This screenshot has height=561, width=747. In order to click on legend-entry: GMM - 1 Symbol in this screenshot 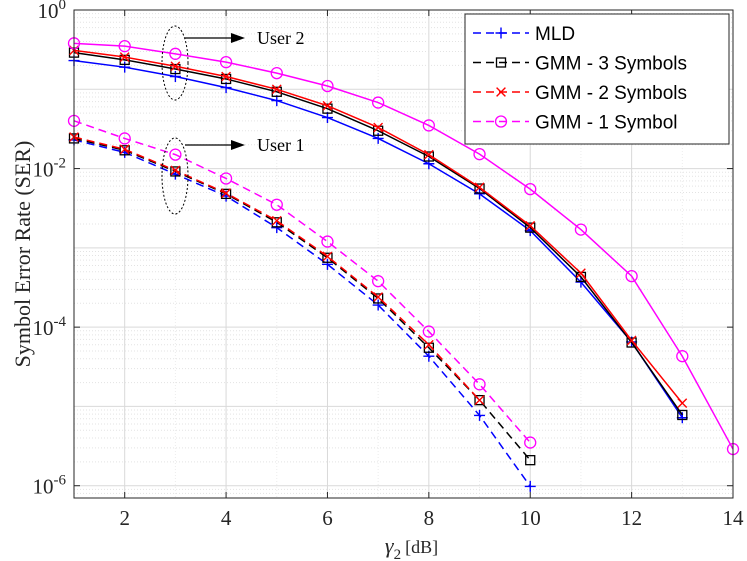, I will do `click(575, 123)`.